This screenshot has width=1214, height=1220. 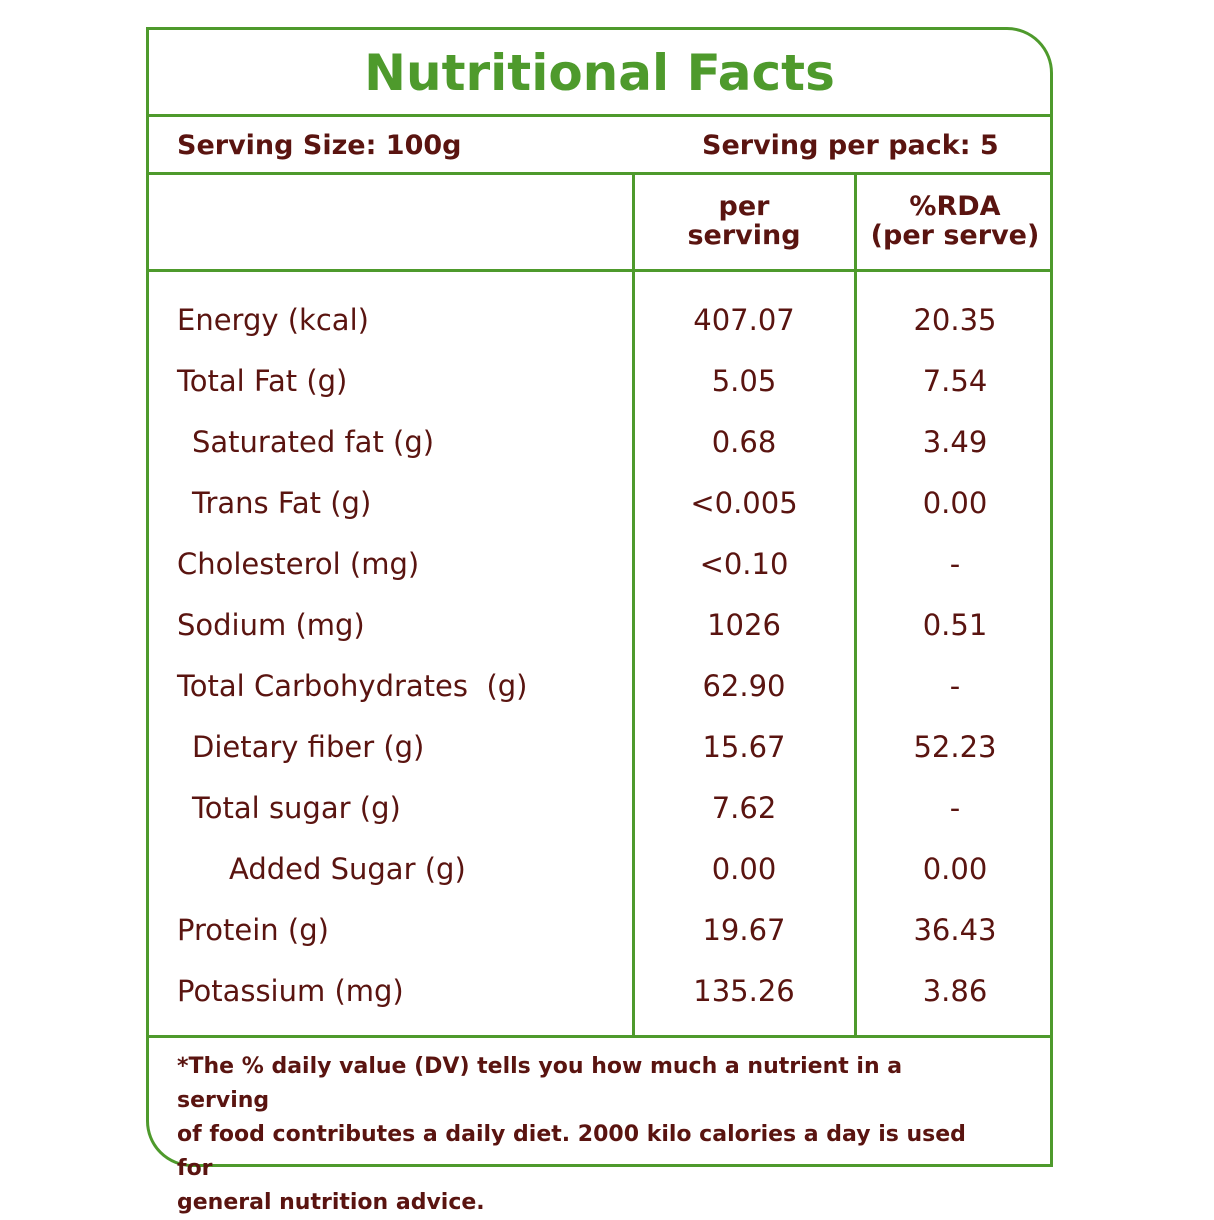 I want to click on divider-under-column-headers, so click(x=599, y=270).